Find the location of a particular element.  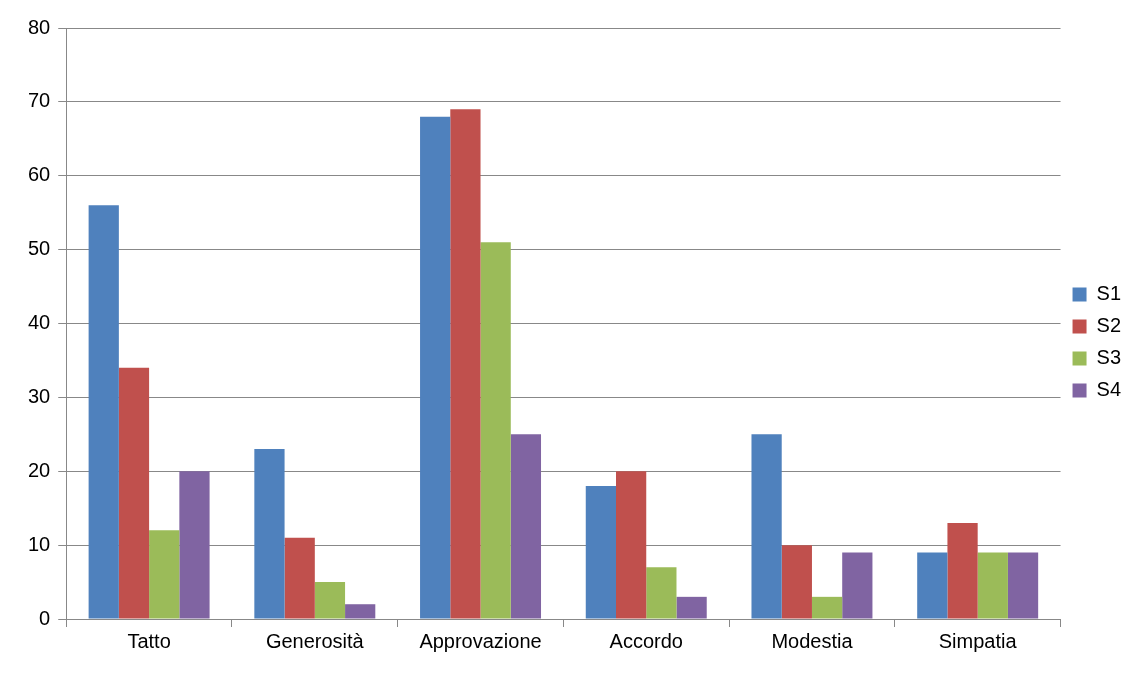

legend-label: S1 is located at coordinates (1109, 293).